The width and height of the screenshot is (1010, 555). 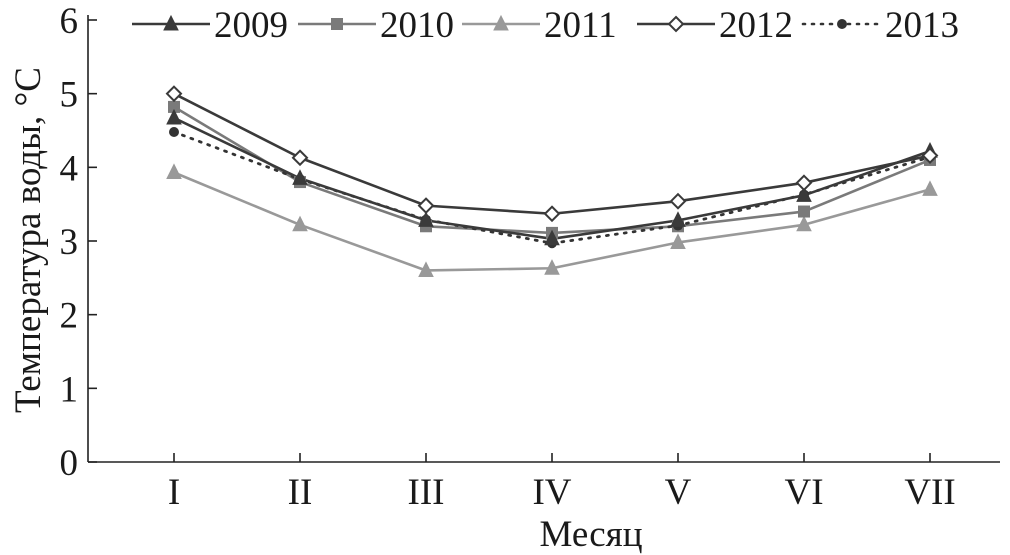 I want to click on x-tick-label: VI, so click(x=803, y=492).